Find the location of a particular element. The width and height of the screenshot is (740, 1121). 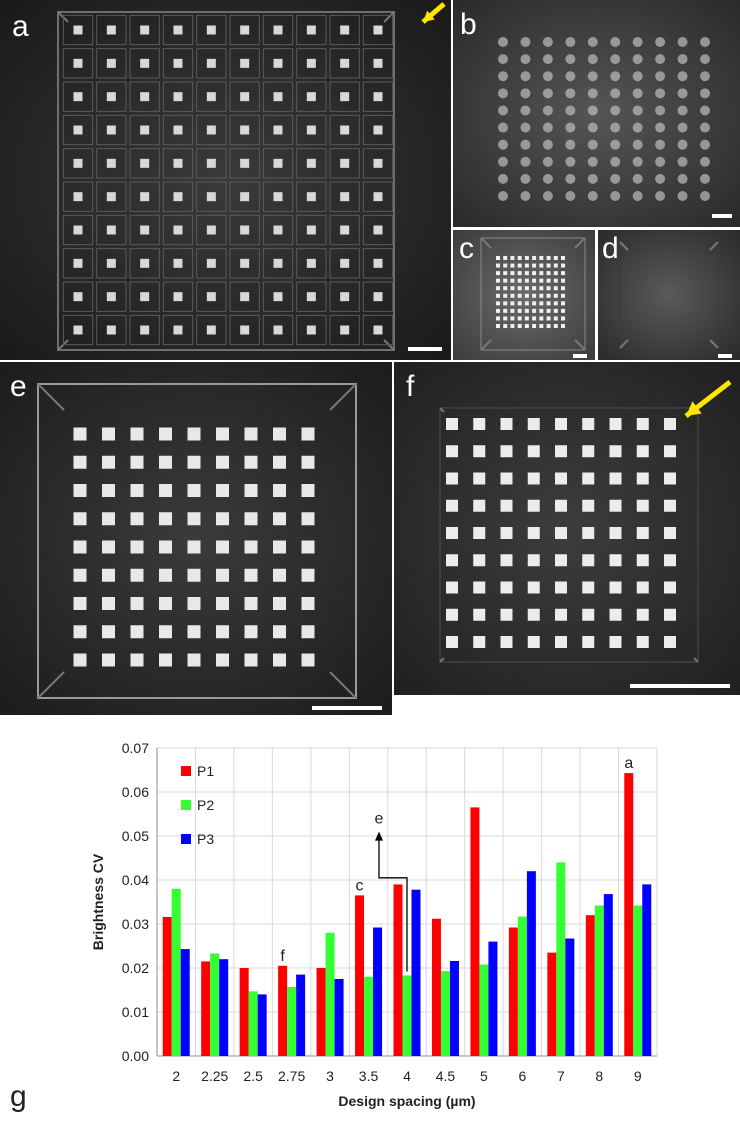

y-tick-label: 0.02 is located at coordinates (135, 968).